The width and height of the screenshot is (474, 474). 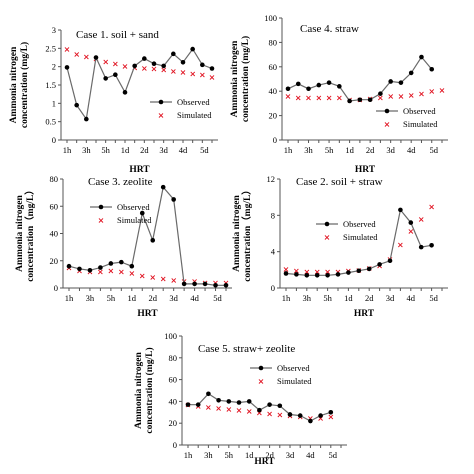 What do you see at coordinates (133, 207) in the screenshot?
I see `legend-observed-label: Observed` at bounding box center [133, 207].